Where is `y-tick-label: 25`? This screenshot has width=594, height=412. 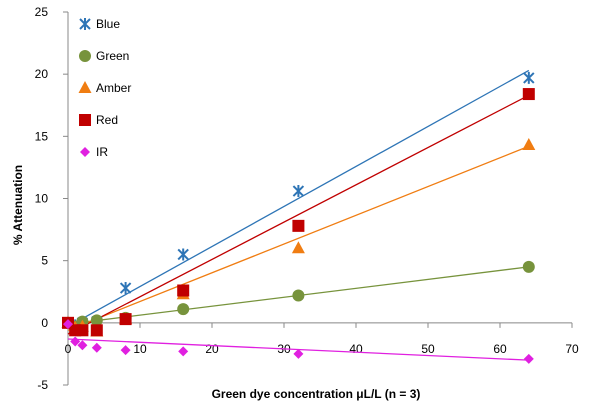 y-tick-label: 25 is located at coordinates (42, 12).